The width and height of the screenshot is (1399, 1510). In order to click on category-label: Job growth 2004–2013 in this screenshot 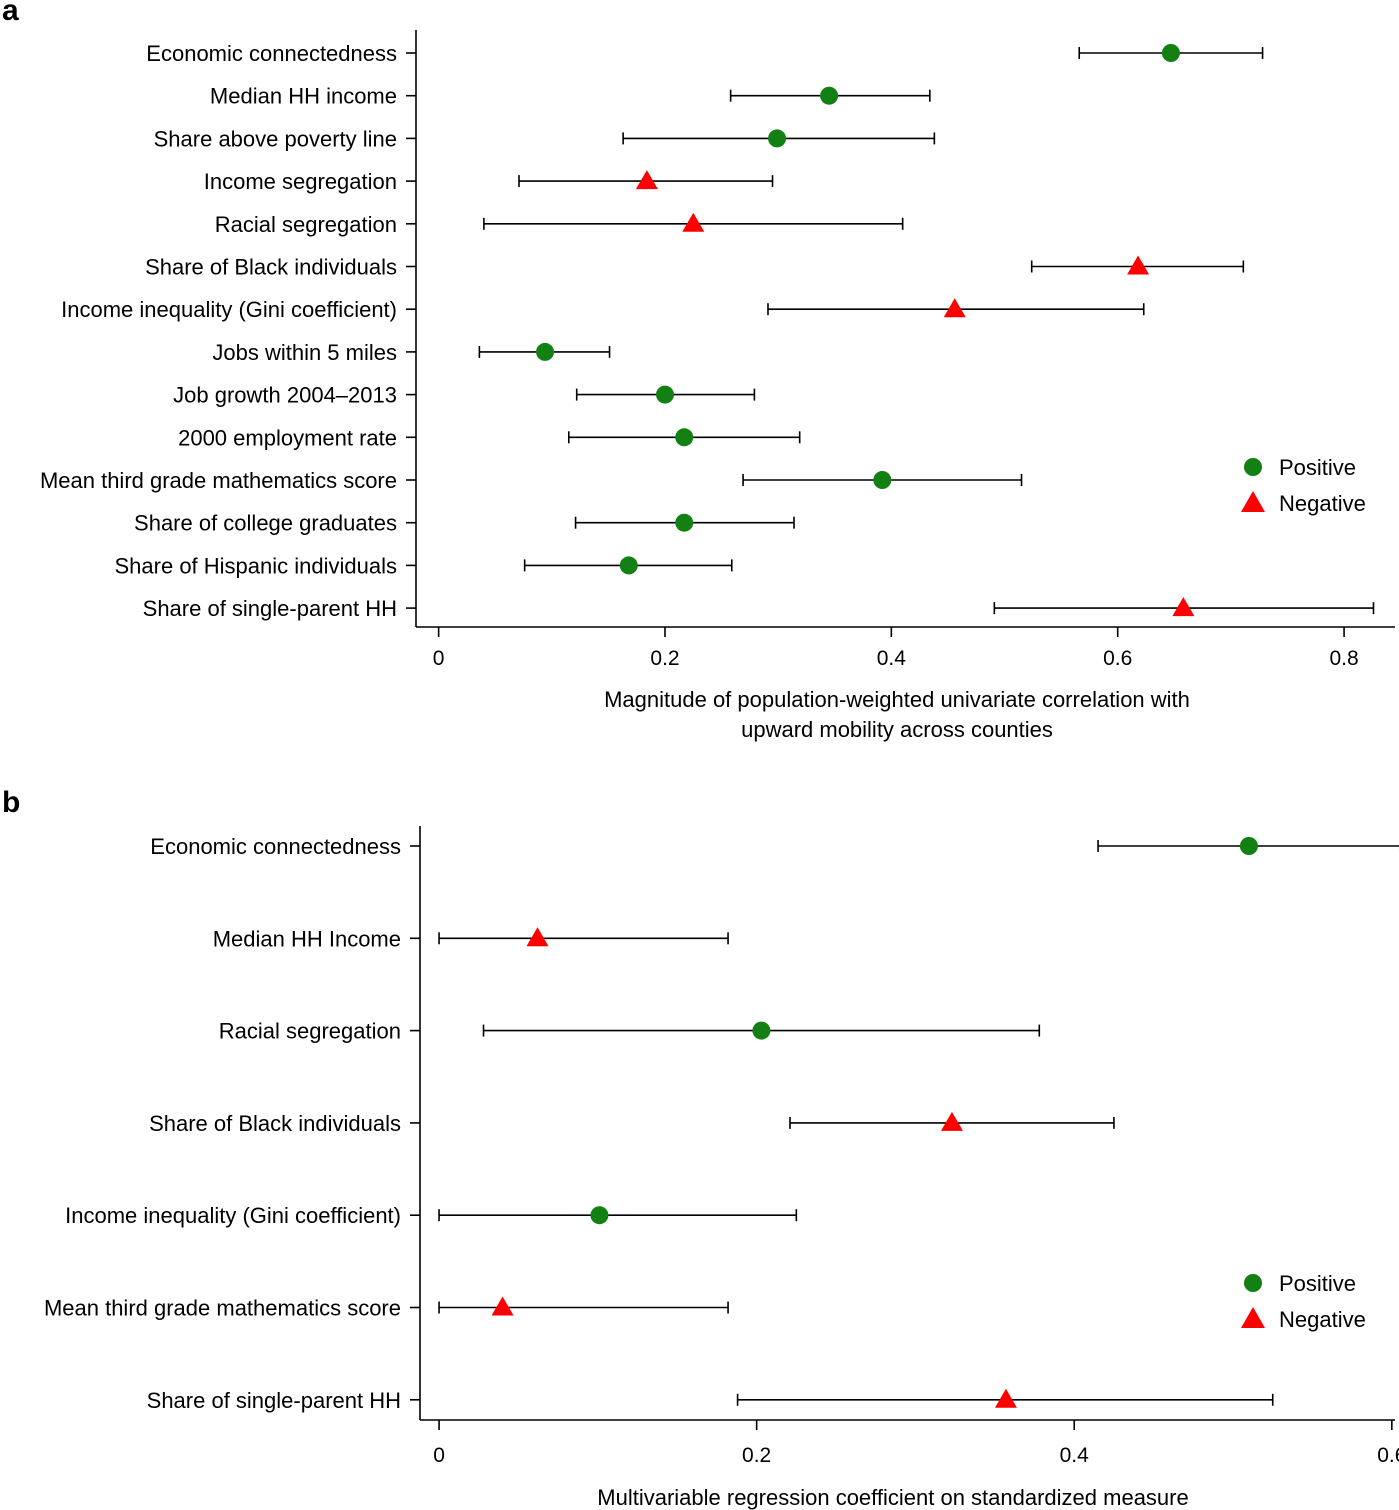, I will do `click(285, 395)`.